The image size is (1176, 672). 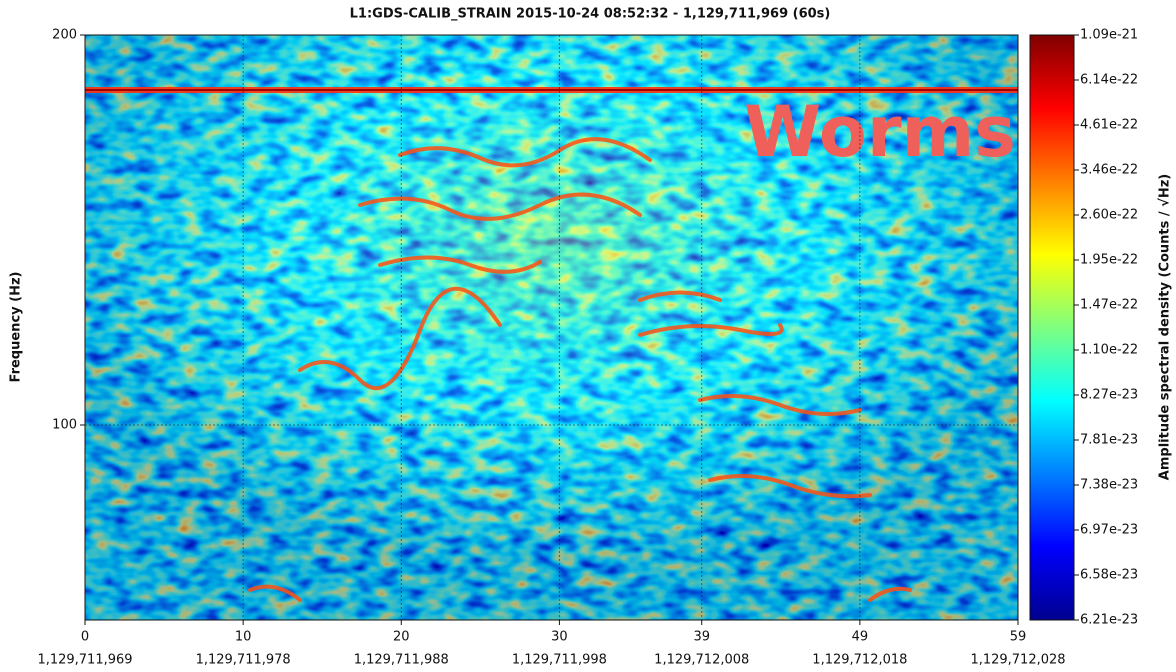 I want to click on x-tick-label: 10, so click(x=243, y=637).